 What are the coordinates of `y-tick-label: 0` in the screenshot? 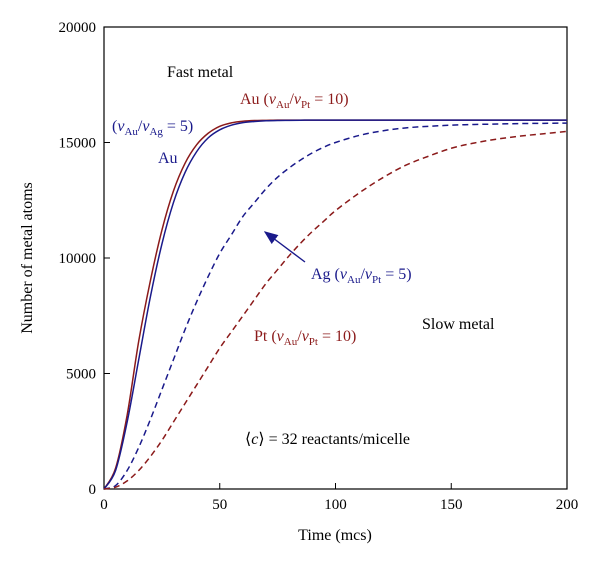 It's located at (93, 490).